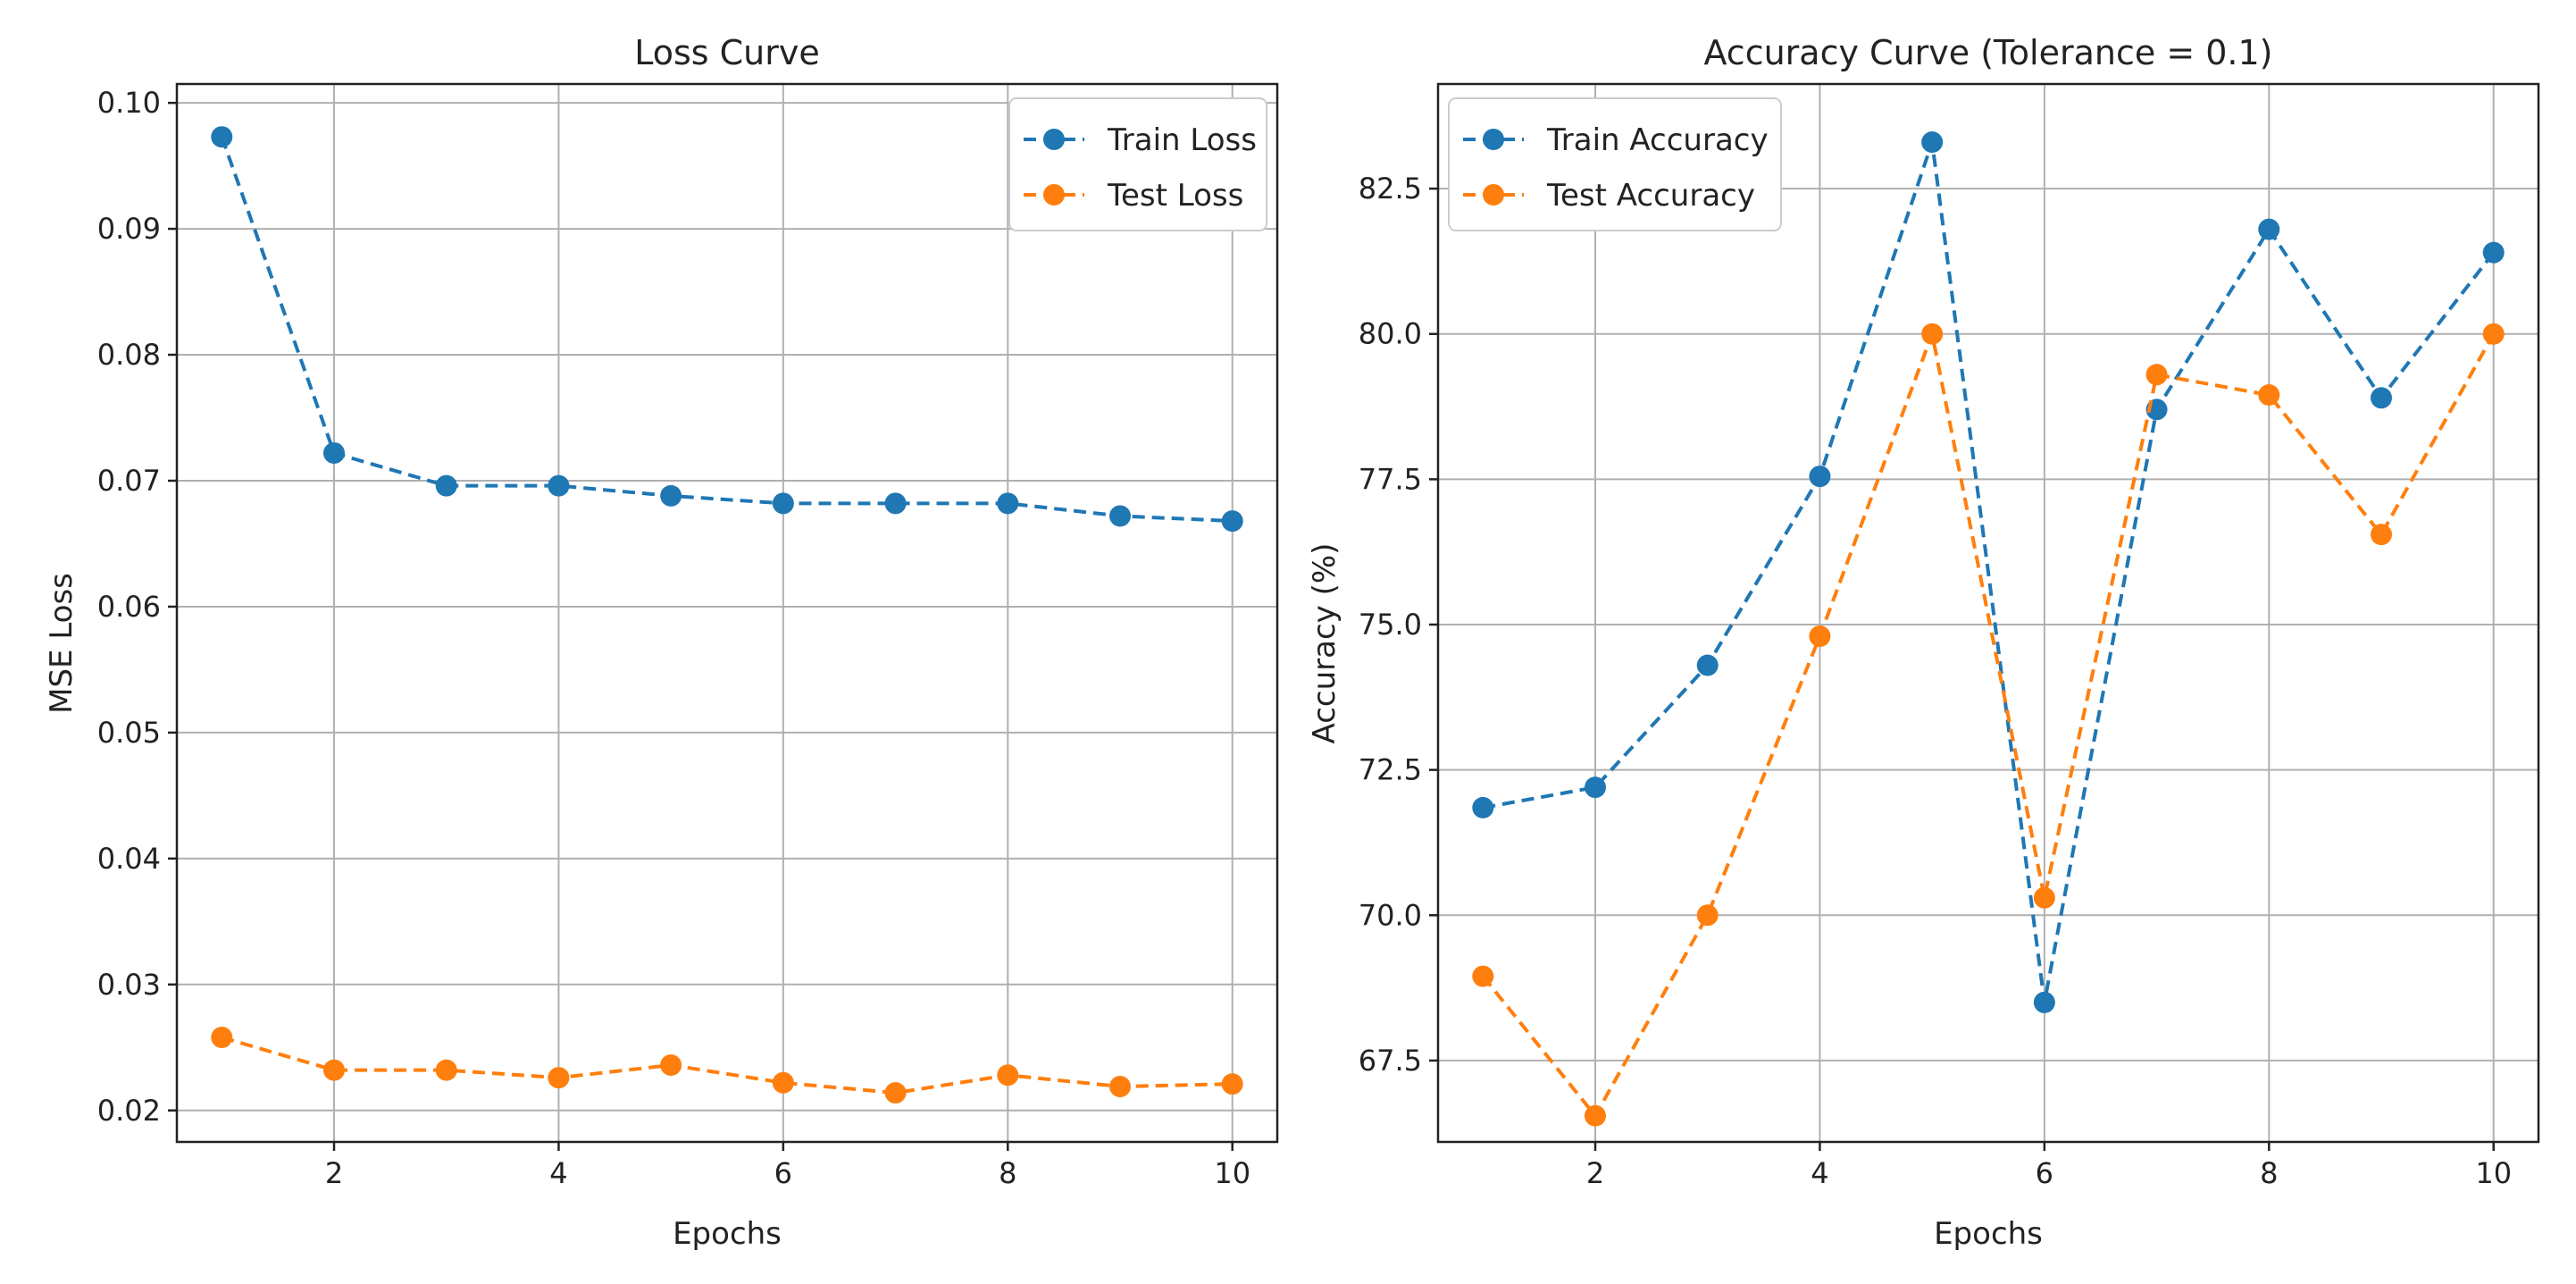  What do you see at coordinates (727, 52) in the screenshot?
I see `loss-chart-title: Loss Curve` at bounding box center [727, 52].